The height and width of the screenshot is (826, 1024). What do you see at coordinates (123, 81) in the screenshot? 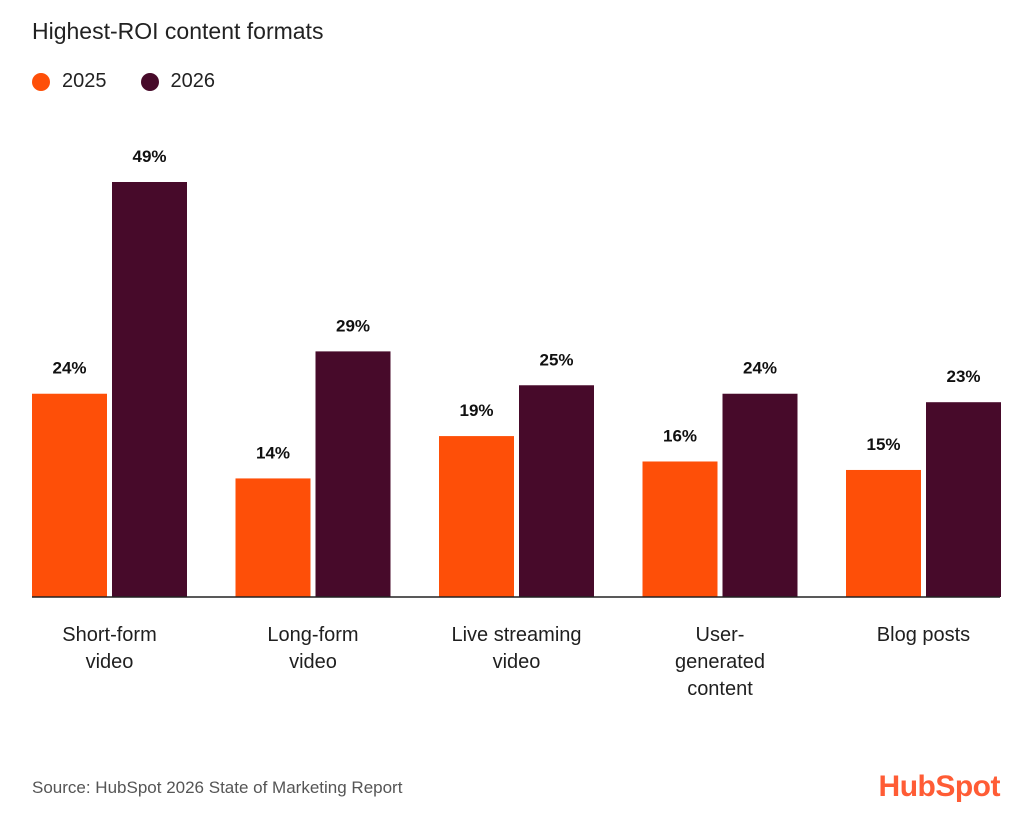
I see `legend: 2025 2026` at bounding box center [123, 81].